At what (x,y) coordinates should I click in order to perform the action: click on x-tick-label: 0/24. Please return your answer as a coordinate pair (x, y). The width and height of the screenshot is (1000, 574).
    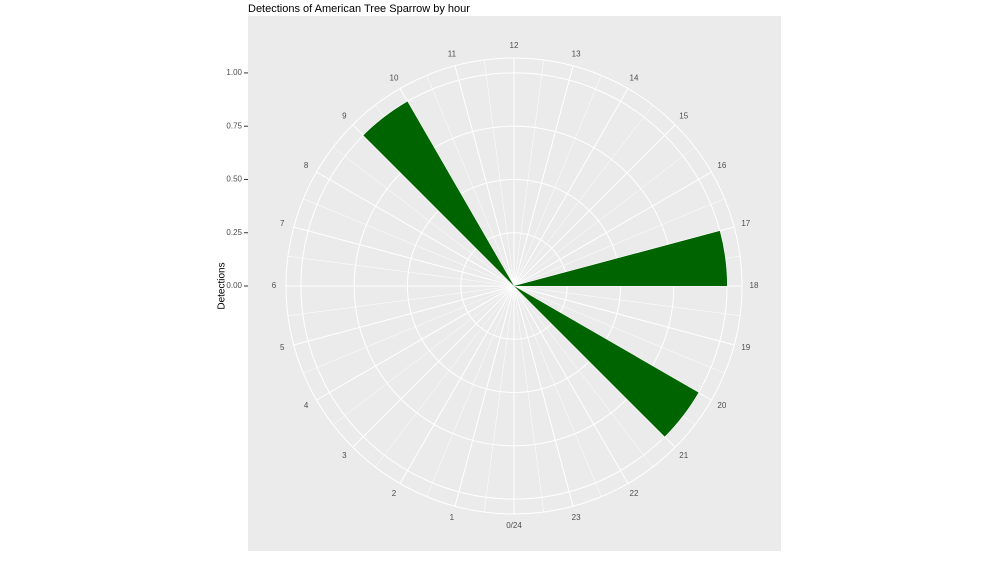
    Looking at the image, I should click on (514, 525).